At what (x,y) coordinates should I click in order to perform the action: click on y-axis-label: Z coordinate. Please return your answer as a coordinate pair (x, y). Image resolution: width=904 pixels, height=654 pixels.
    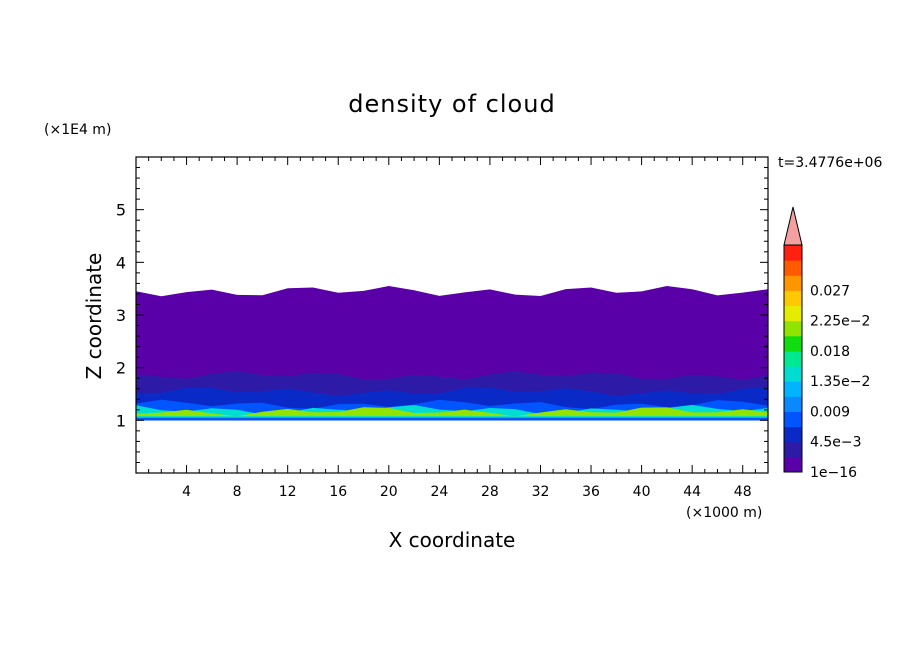
    Looking at the image, I should click on (94, 316).